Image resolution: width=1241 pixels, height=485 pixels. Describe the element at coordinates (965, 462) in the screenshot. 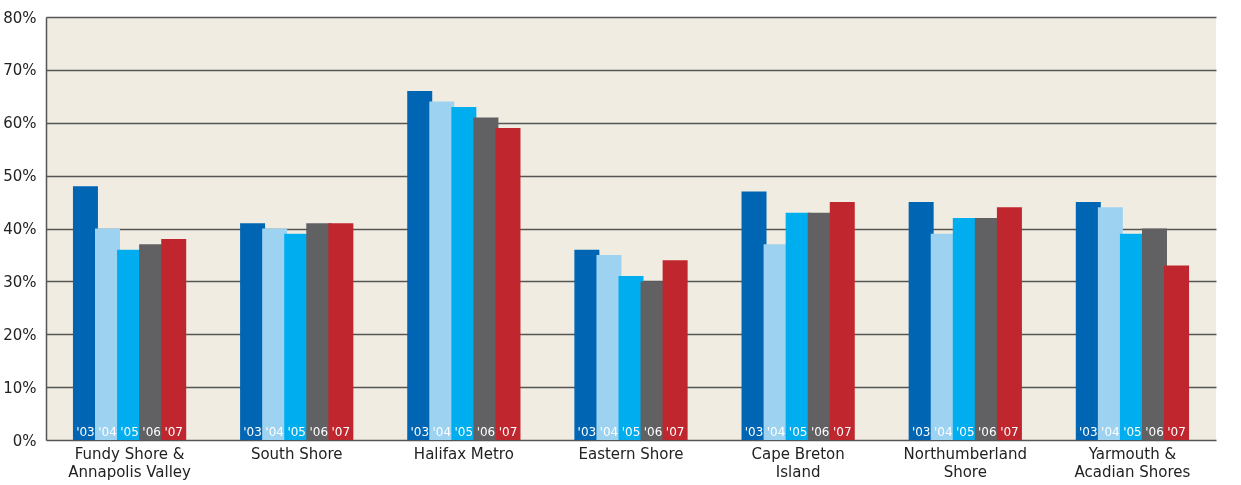

I see `x-tick-label: Northumberland Shore` at that location.